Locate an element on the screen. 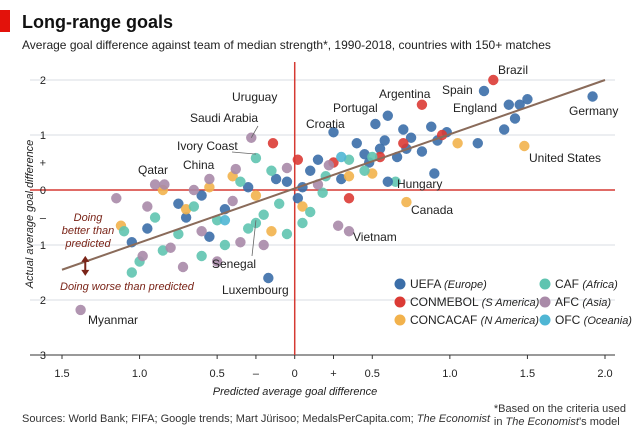 The height and width of the screenshot is (436, 640). legend-label-caf: CAF (Africa) is located at coordinates (586, 284).